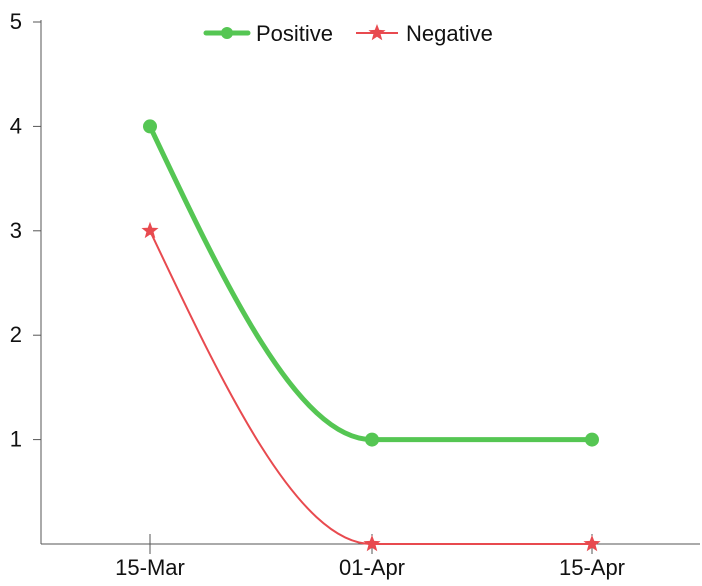 Image resolution: width=702 pixels, height=586 pixels. Describe the element at coordinates (150, 567) in the screenshot. I see `x-tick-label: 15-Mar` at that location.